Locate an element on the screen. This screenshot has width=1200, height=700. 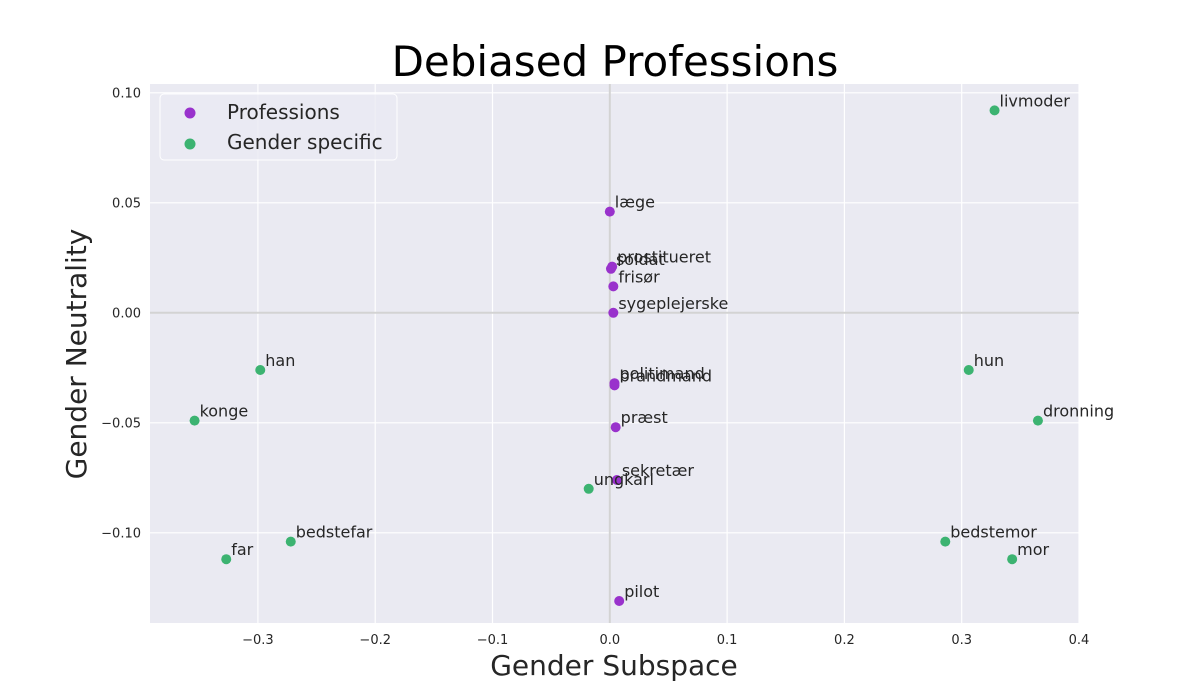
point-label: brandmand is located at coordinates (666, 375).